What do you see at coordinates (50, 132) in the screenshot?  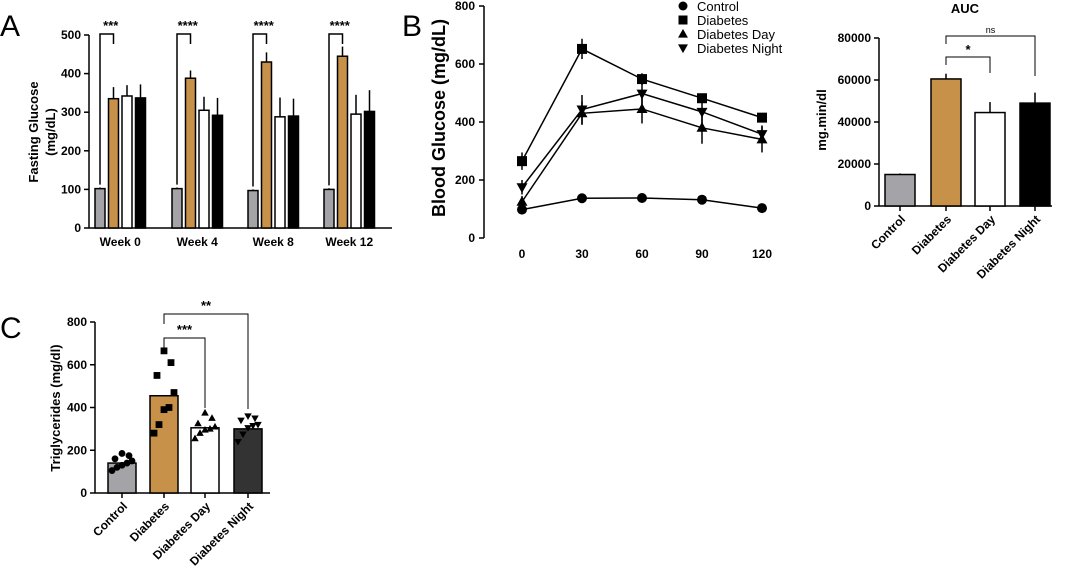 I see `y-axis-label-line2: (mg/dL)` at bounding box center [50, 132].